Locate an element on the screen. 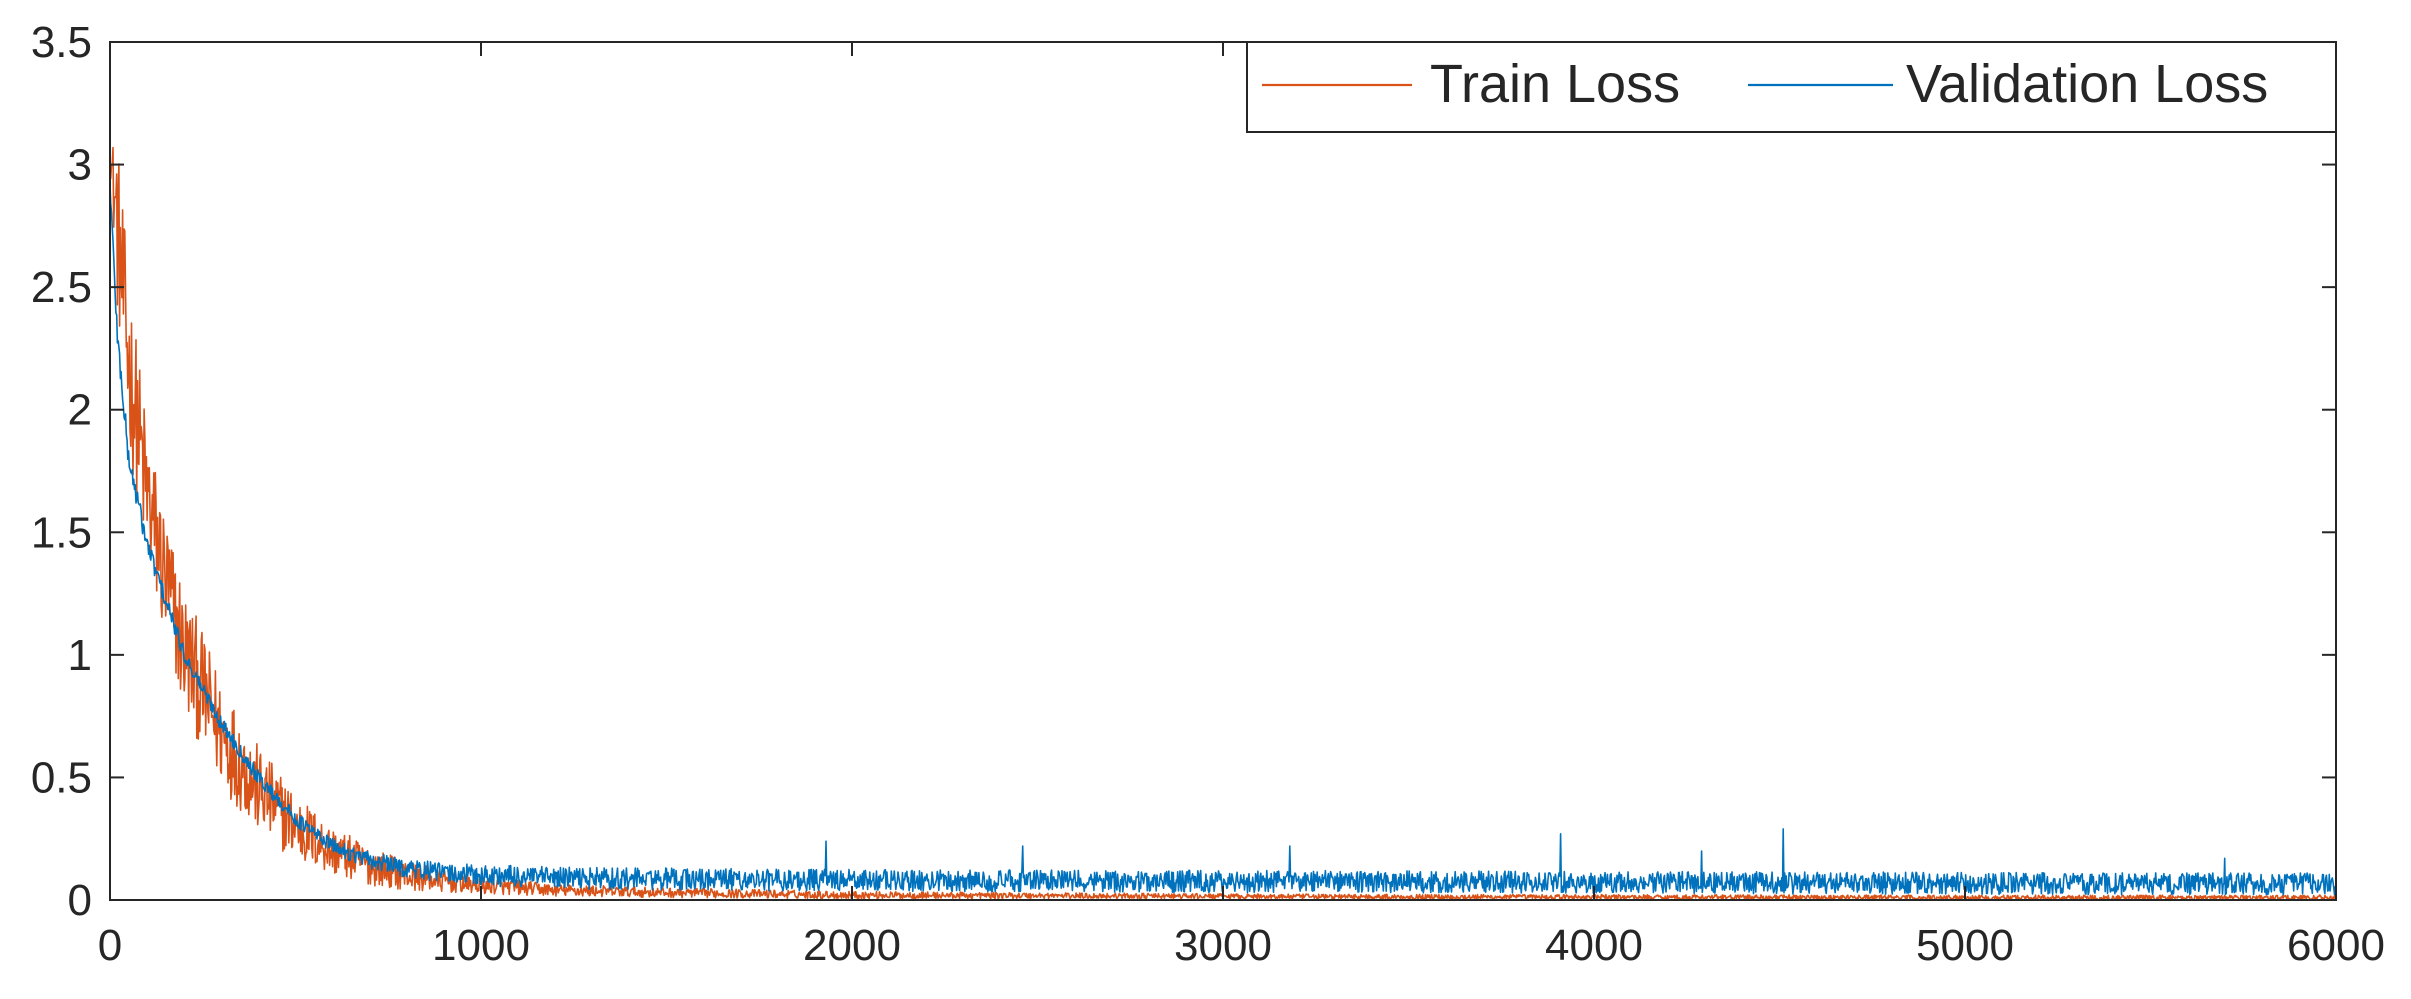  legend-box is located at coordinates (1791, 87).